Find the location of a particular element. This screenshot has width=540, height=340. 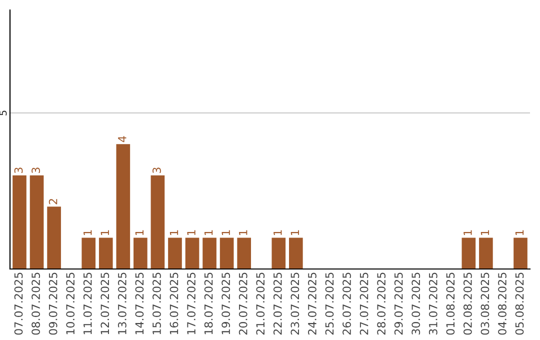

x-tick-label: 11.07.2025 is located at coordinates (87, 303).